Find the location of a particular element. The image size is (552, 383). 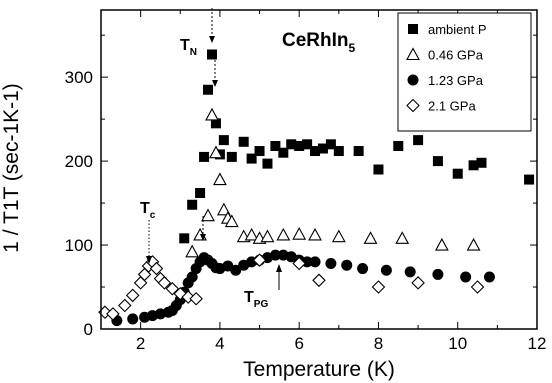

y-tick-label: 200 is located at coordinates (79, 161).